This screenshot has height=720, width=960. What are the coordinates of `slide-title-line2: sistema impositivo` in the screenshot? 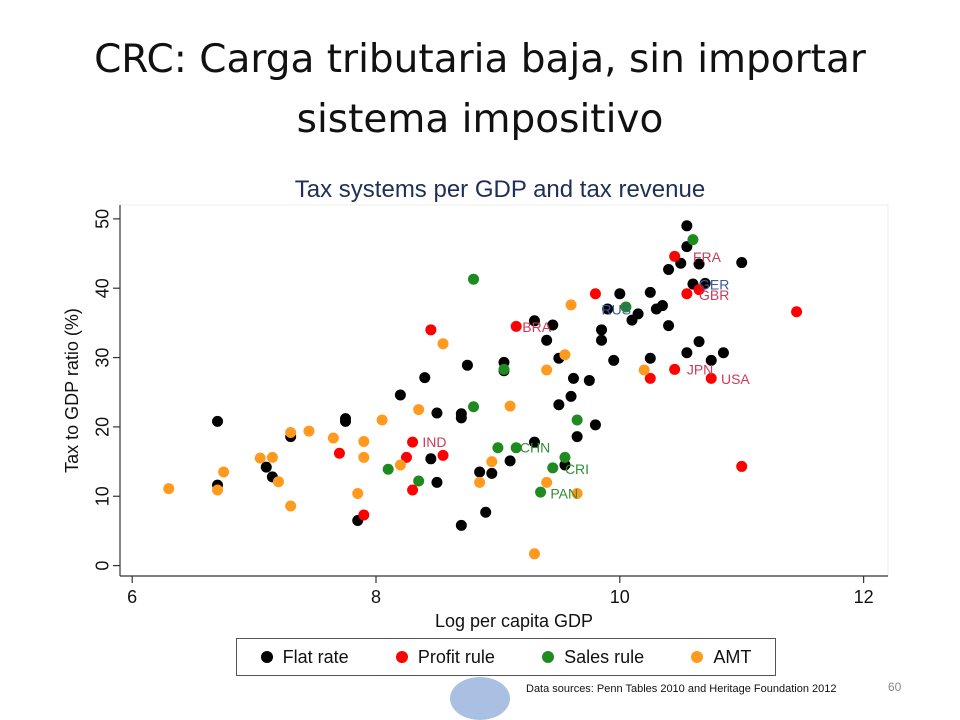 It's located at (480, 119).